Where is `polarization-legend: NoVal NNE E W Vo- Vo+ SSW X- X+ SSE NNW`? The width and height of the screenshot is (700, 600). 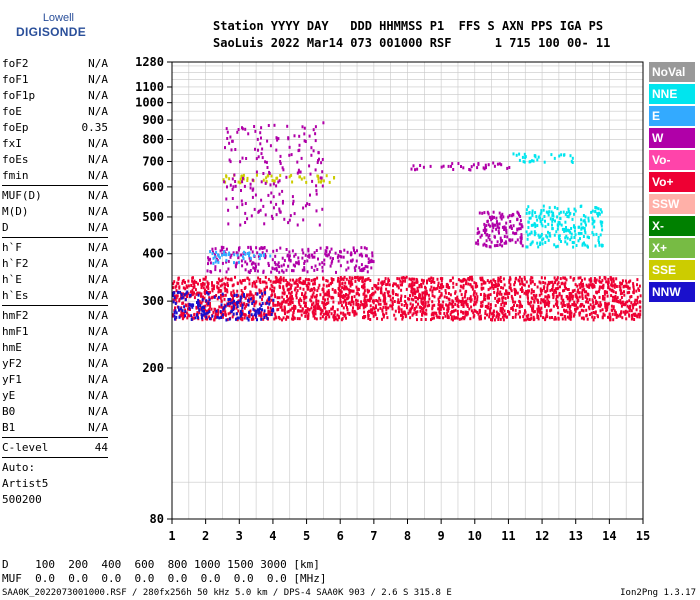
polarization-legend: NoVal NNE E W Vo- Vo+ SSW X- X+ SSE NNW is located at coordinates (672, 183).